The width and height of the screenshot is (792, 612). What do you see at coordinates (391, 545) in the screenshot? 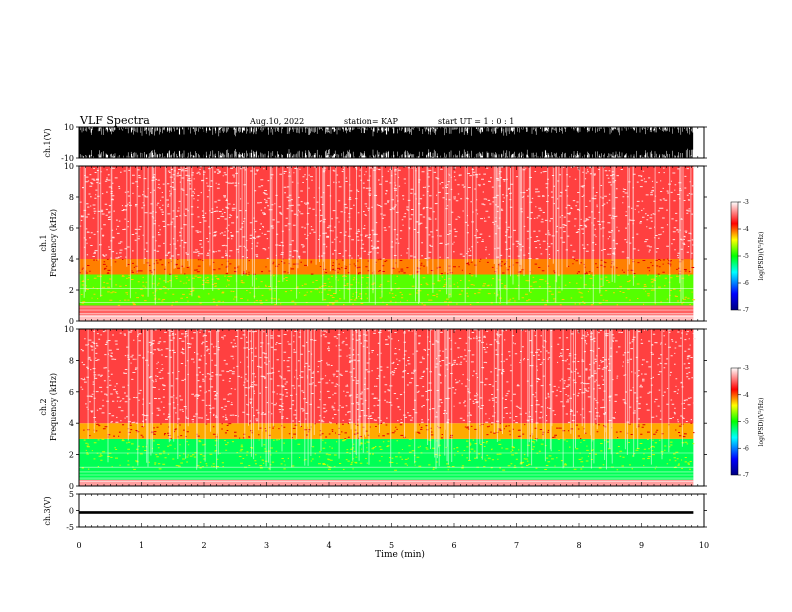
I see `time-tick-label: 5` at bounding box center [391, 545].